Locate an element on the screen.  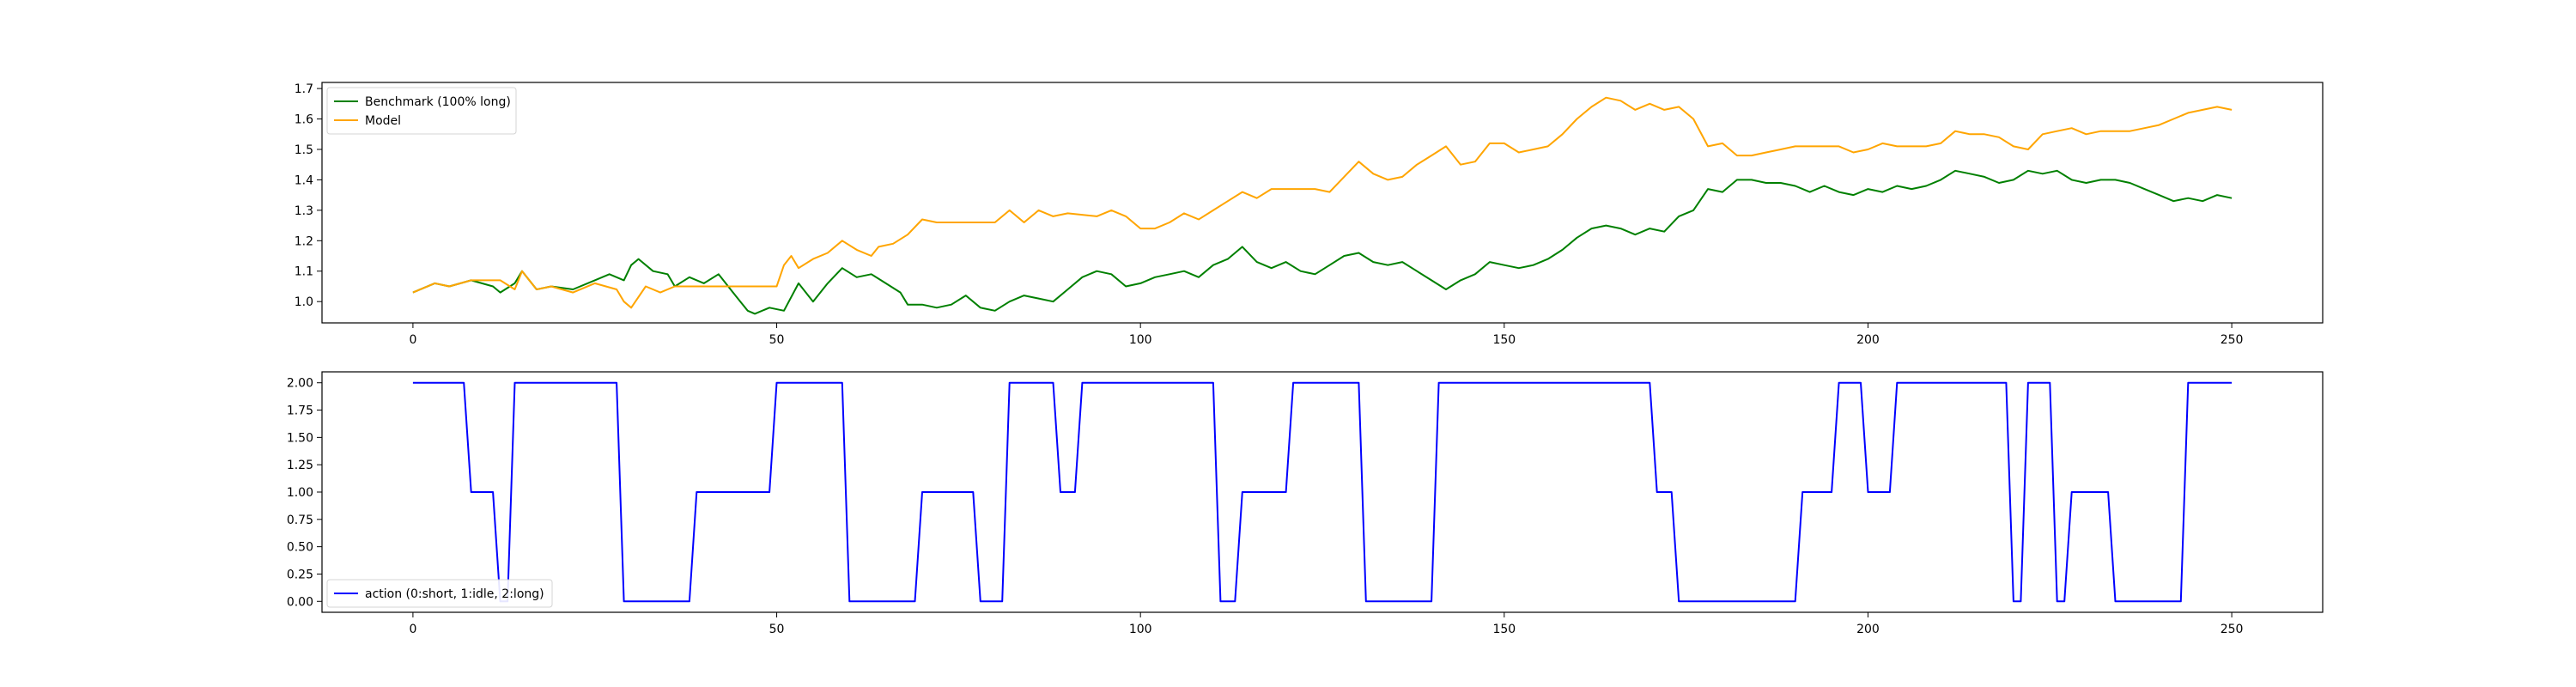
y-tick-label: 2.00 is located at coordinates (300, 384).